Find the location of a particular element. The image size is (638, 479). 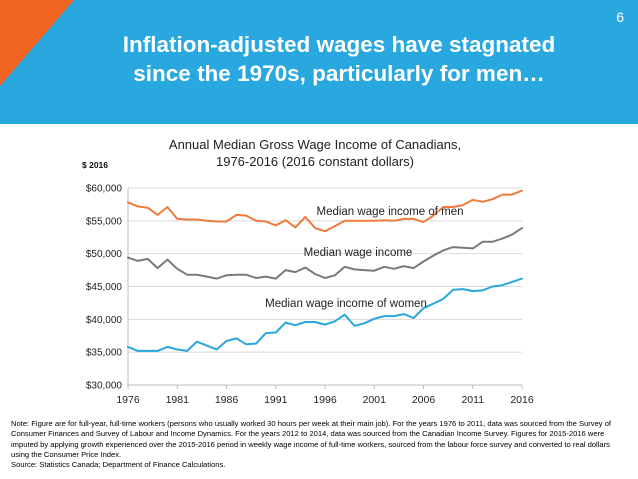

y-tick-label: $45,000 is located at coordinates (104, 287).